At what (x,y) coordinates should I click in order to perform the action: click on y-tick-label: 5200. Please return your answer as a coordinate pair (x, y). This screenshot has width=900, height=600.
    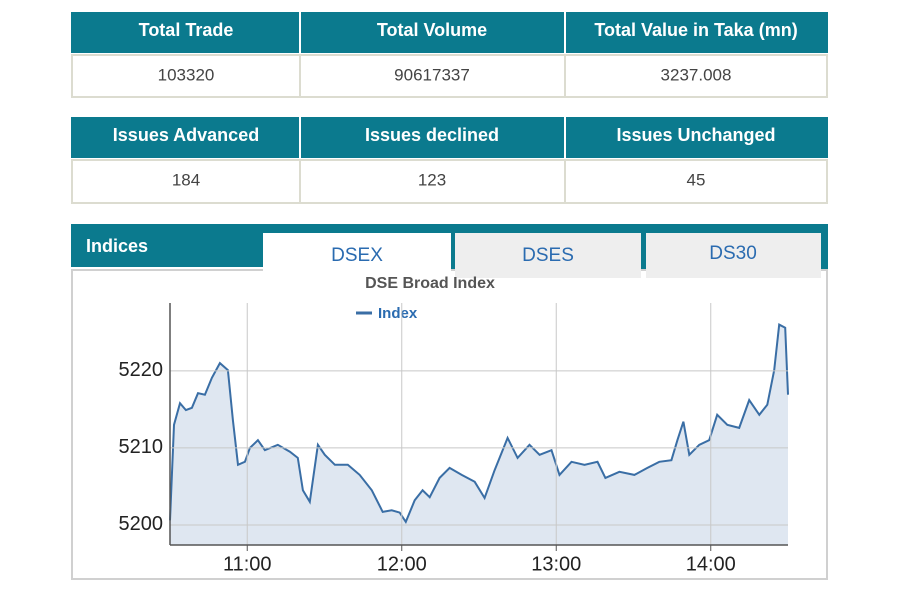
    Looking at the image, I should click on (141, 524).